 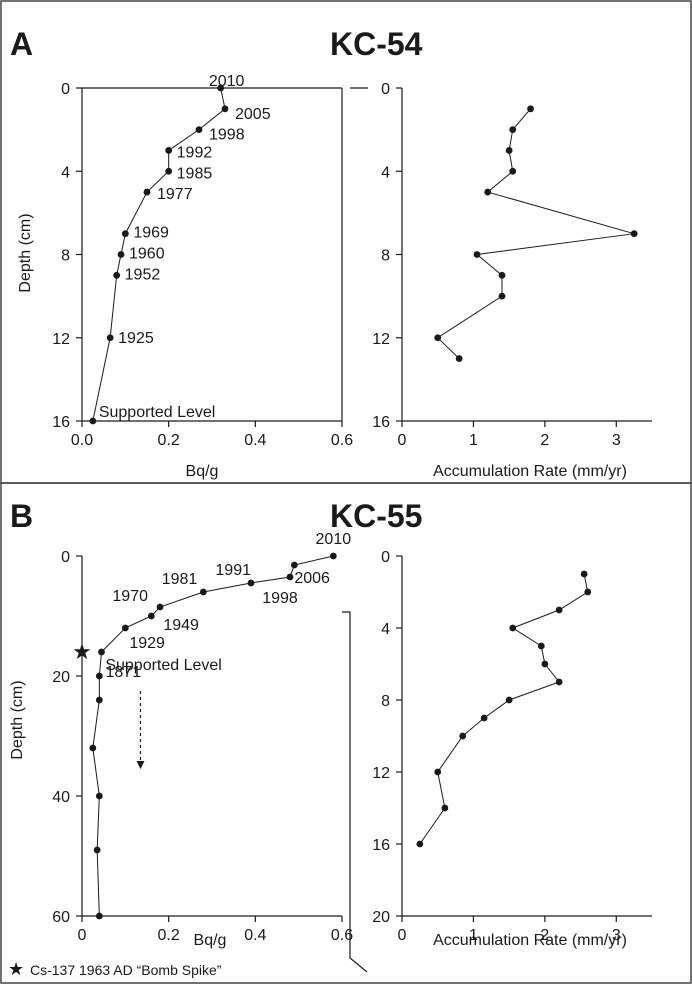 What do you see at coordinates (21, 44) in the screenshot?
I see `panel-a-letter: A` at bounding box center [21, 44].